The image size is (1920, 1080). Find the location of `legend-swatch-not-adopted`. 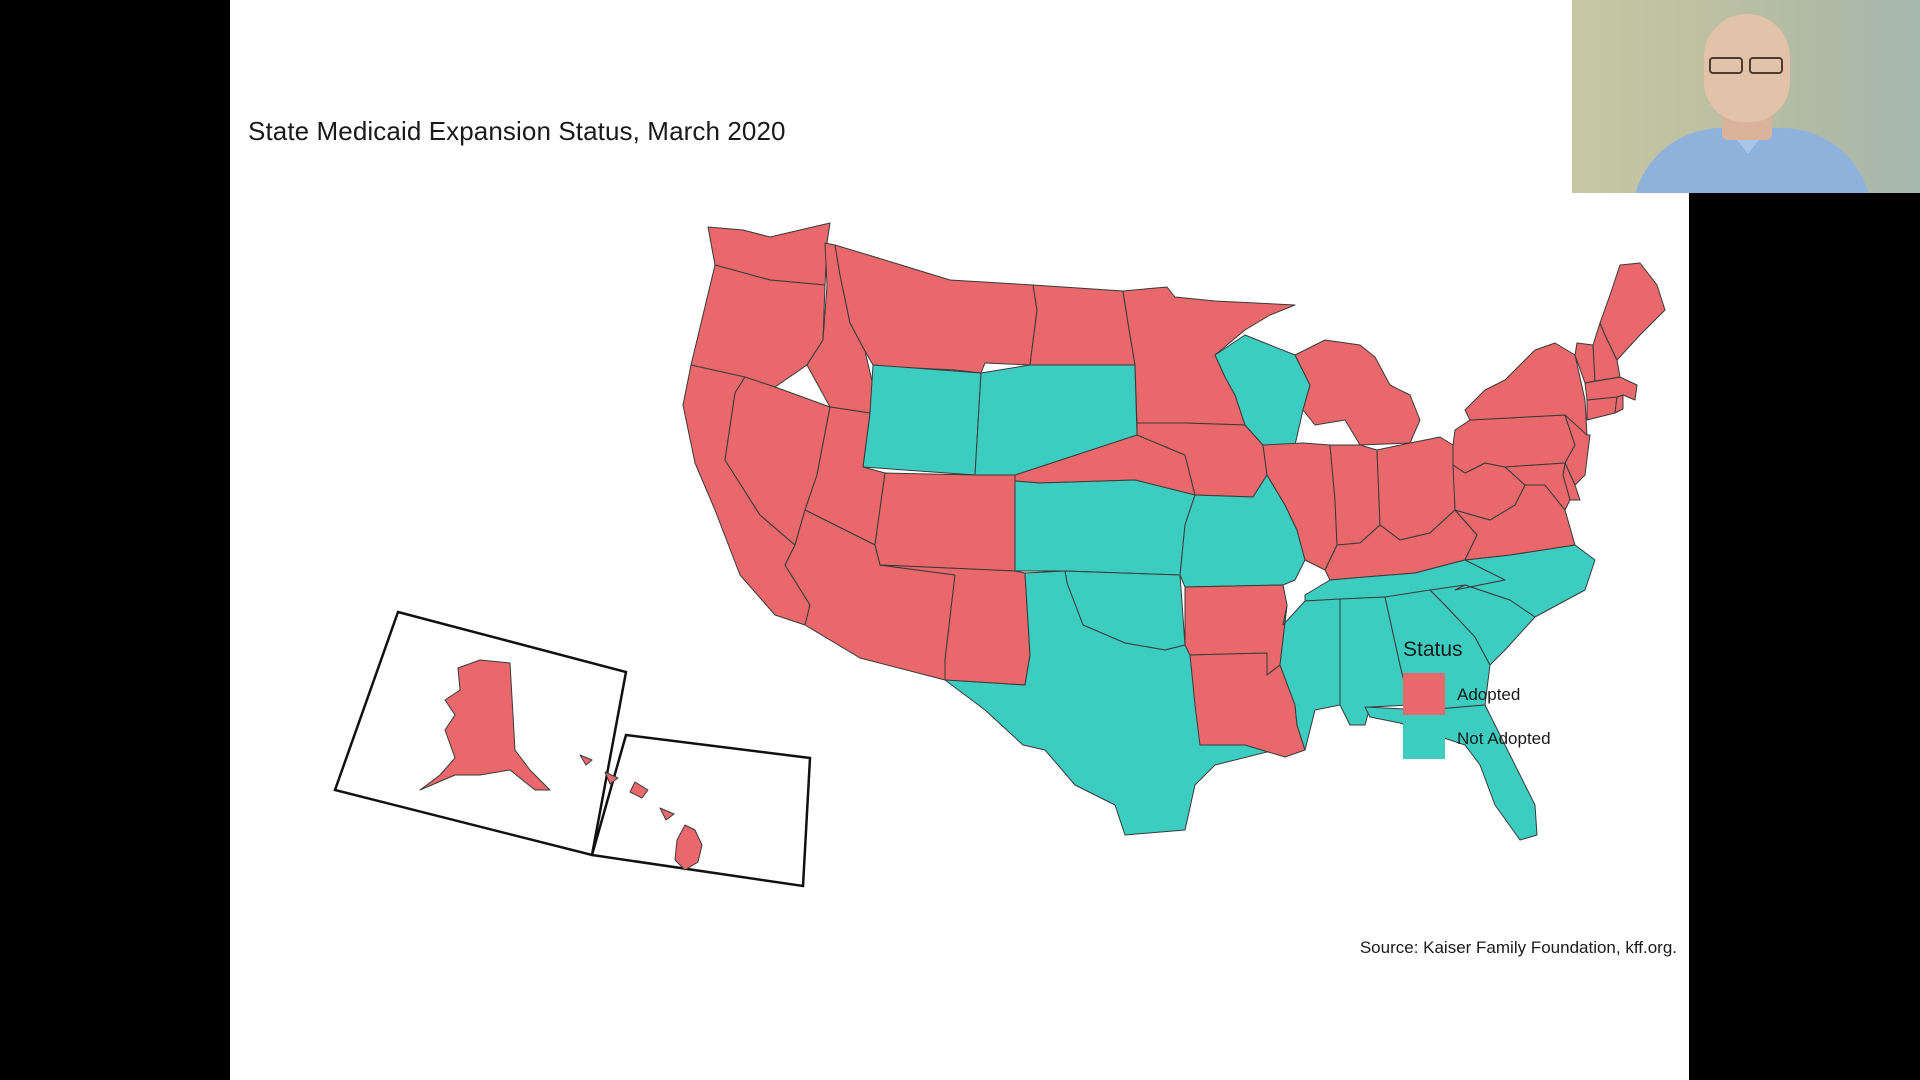

legend-swatch-not-adopted is located at coordinates (1424, 738).